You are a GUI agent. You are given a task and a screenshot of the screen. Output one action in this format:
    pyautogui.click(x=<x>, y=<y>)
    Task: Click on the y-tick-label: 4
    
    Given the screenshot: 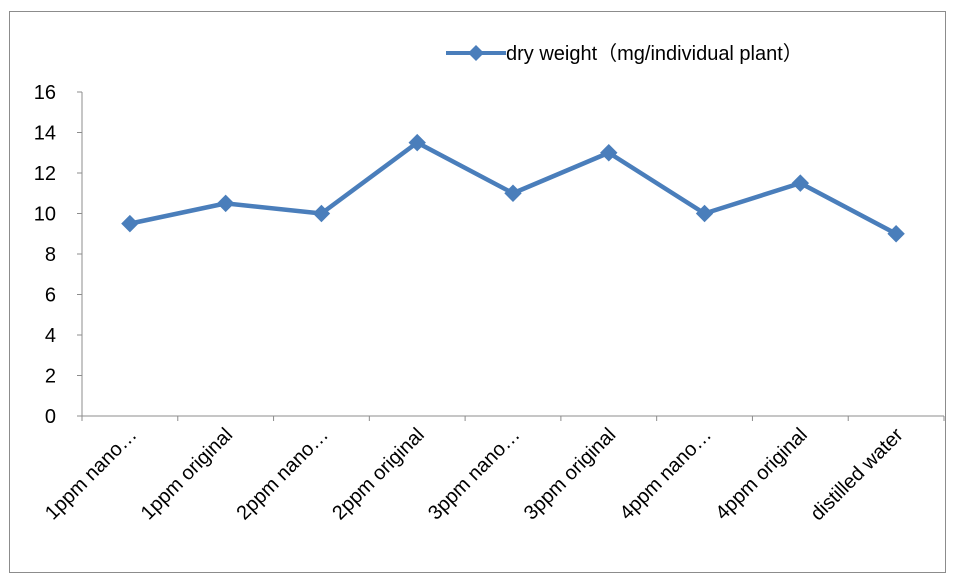 What is the action you would take?
    pyautogui.click(x=50, y=336)
    